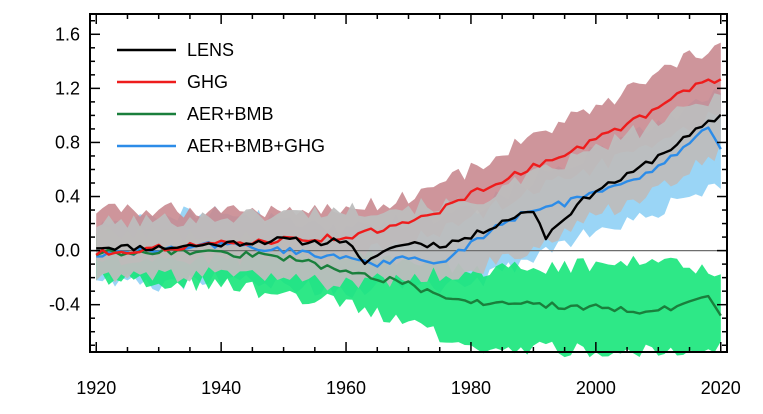 This screenshot has width=763, height=414. Describe the element at coordinates (67, 197) in the screenshot. I see `y-tick-label: 0.4` at that location.